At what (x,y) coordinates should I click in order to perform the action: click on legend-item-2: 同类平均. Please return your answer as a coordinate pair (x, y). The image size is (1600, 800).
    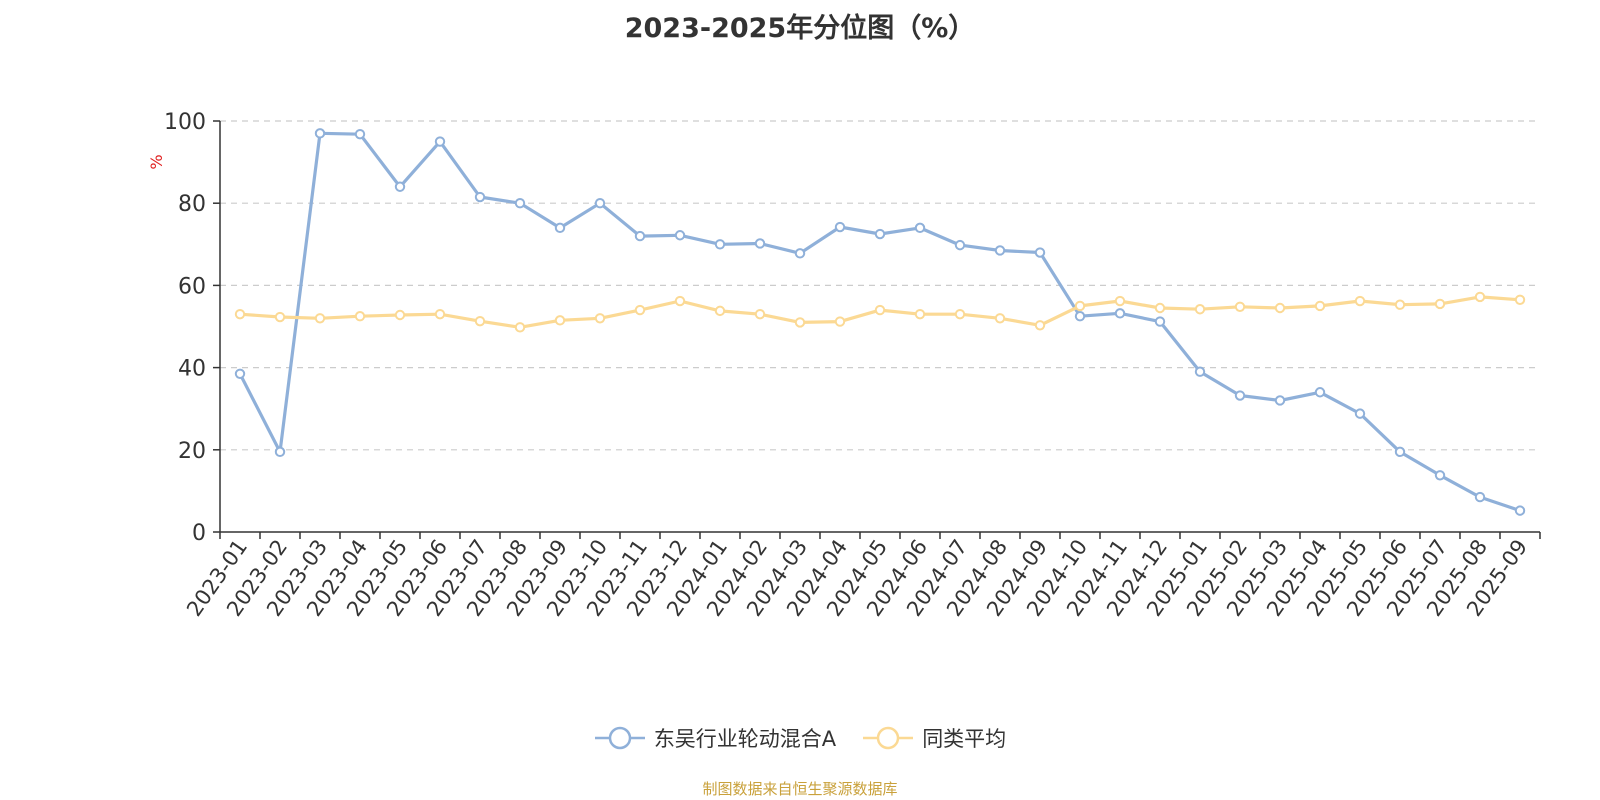
    Looking at the image, I should click on (934, 738).